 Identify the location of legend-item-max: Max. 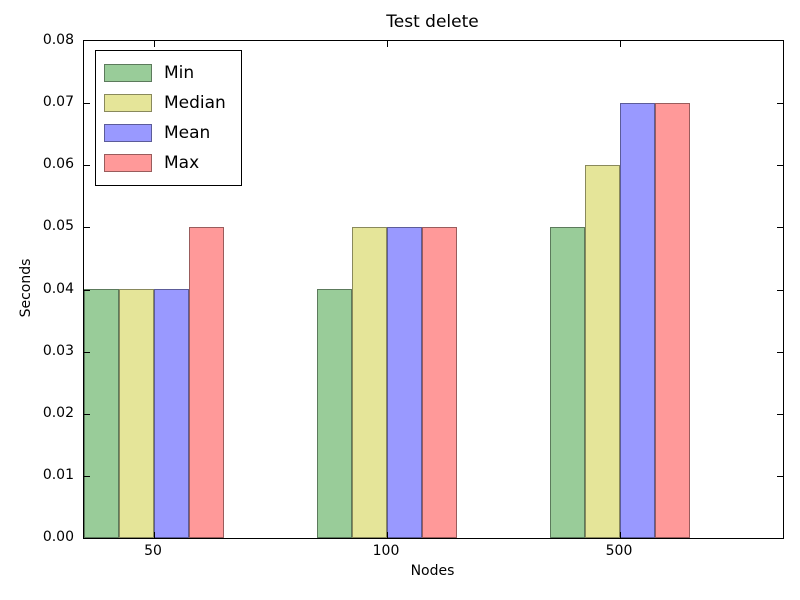
(172, 163).